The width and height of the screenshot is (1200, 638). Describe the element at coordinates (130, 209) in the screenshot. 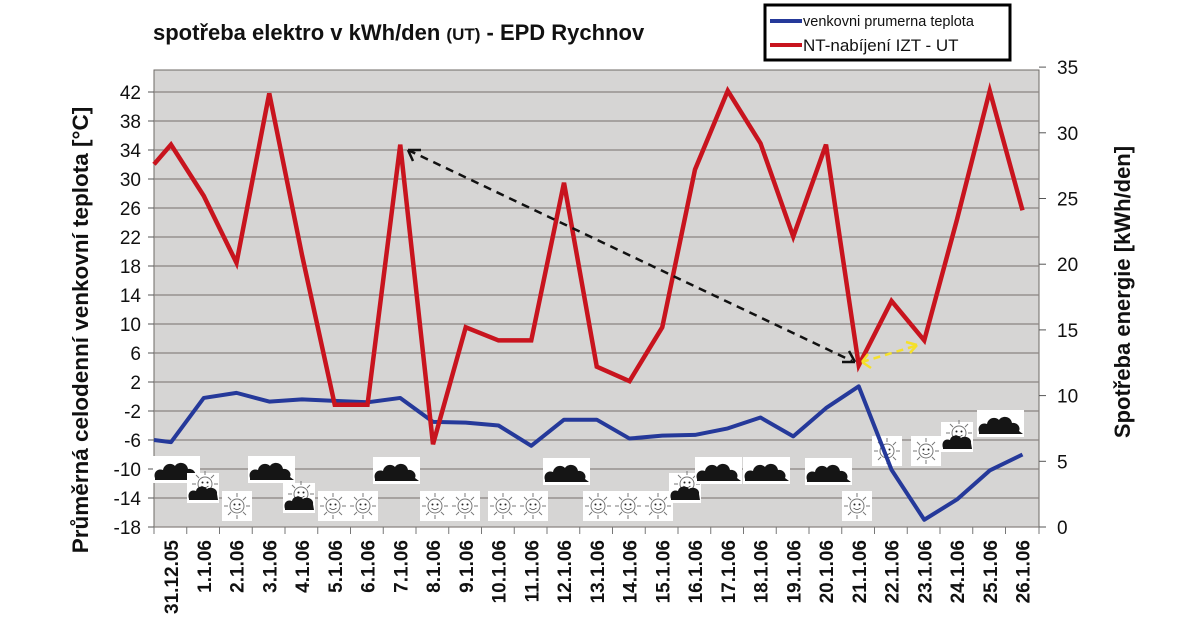

I see `left-tick-label: 26` at that location.